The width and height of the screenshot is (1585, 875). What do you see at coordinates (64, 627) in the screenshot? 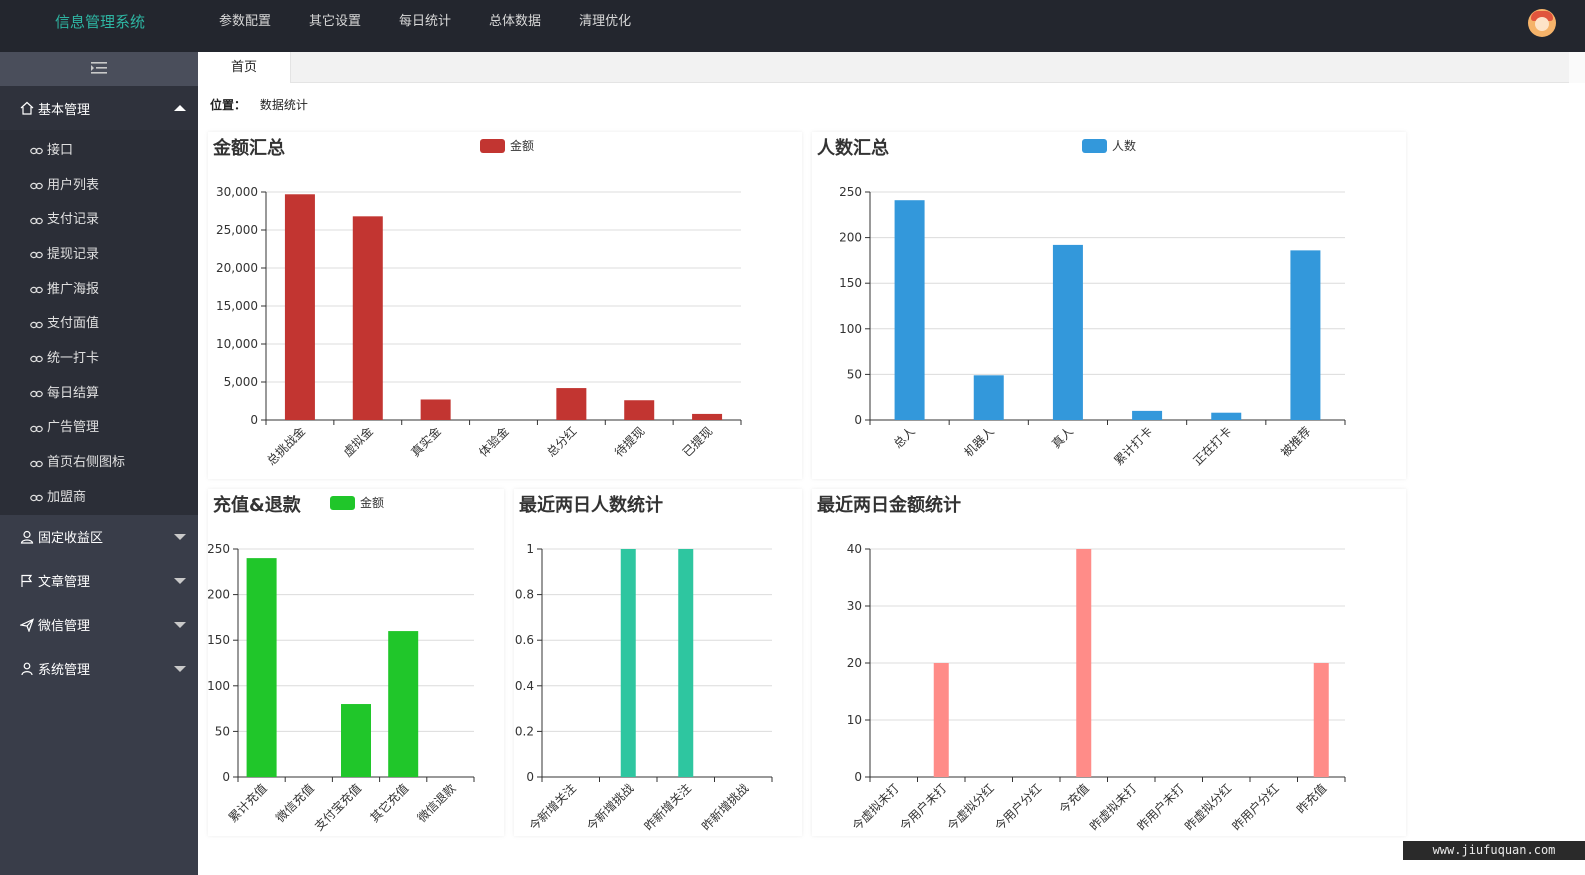
I see `sidebar-group-label: 微信管理` at bounding box center [64, 627].